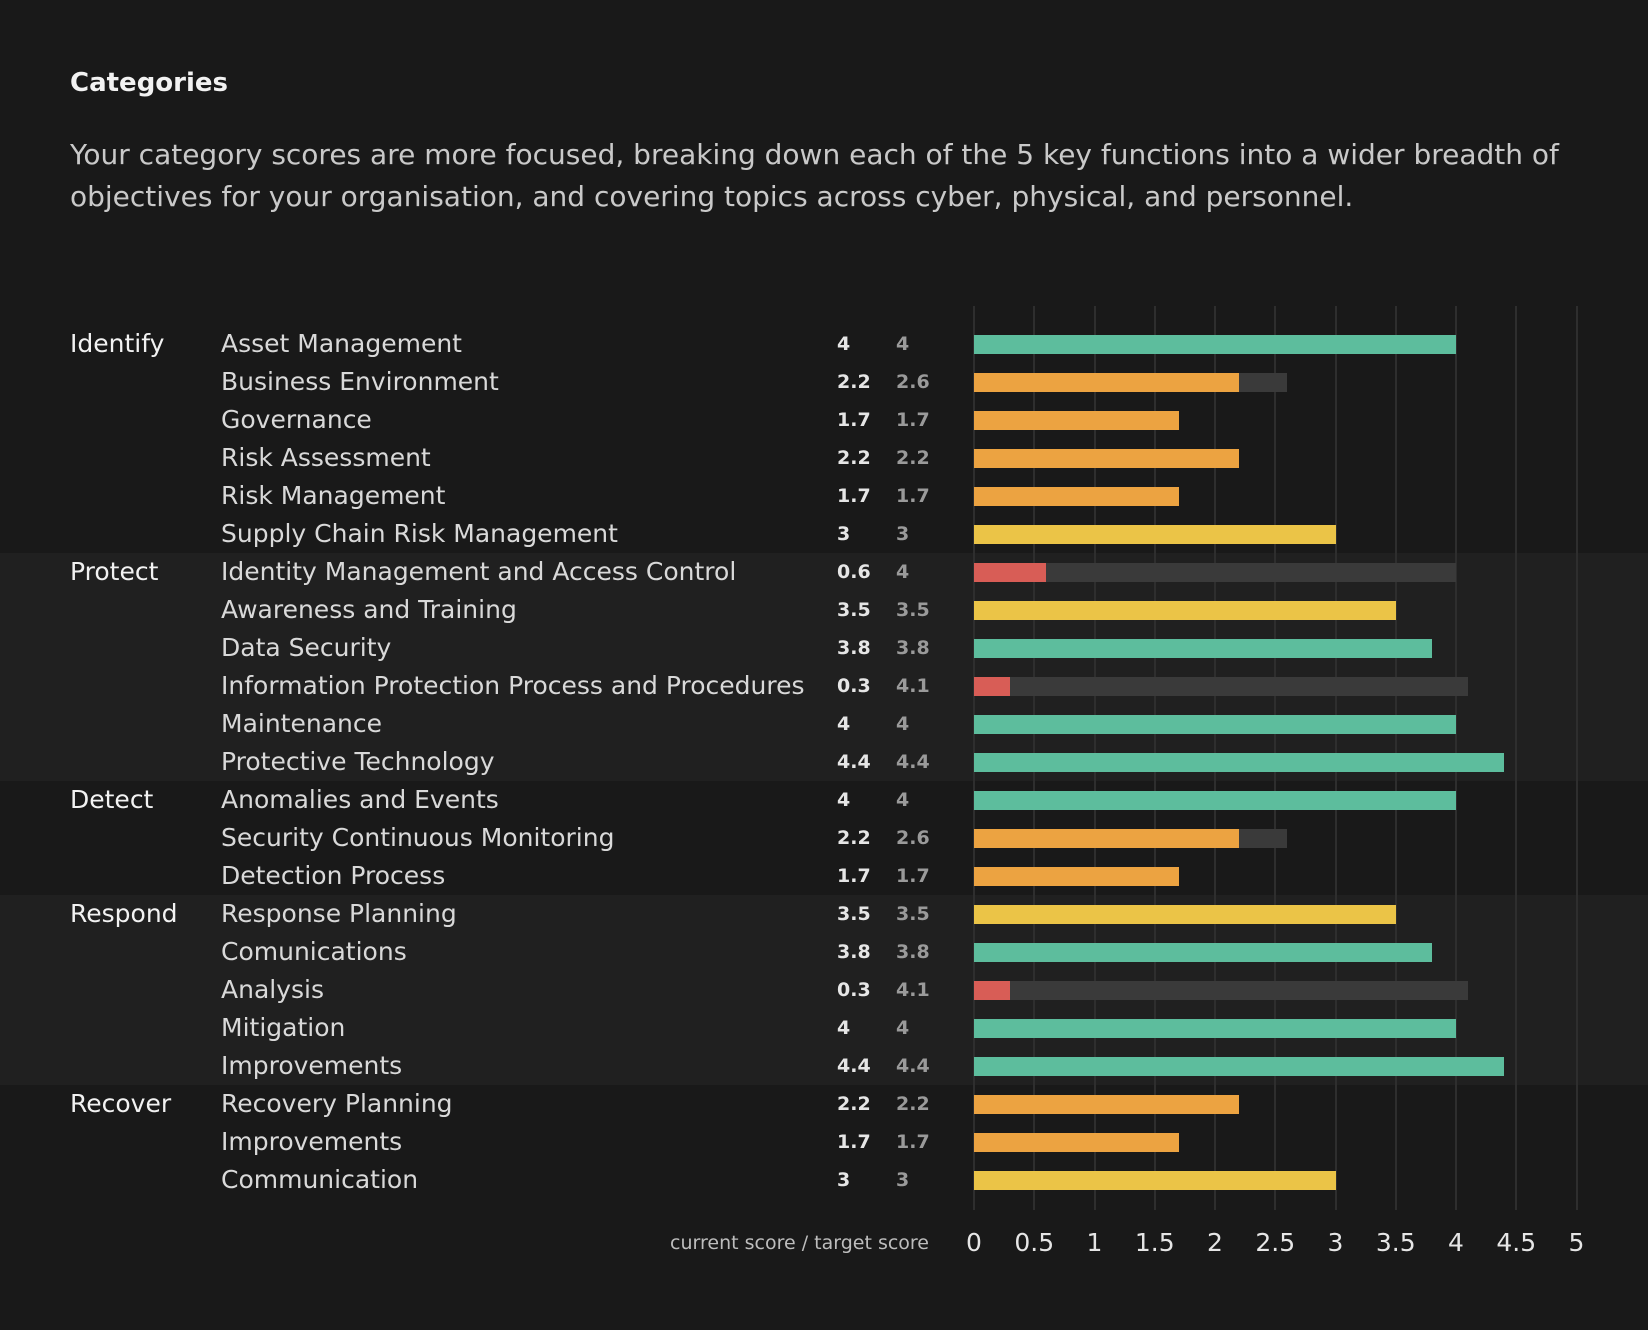 The height and width of the screenshot is (1330, 1648). I want to click on category-row: Recover Recovery Planning 2.2 2.2, so click(824, 1104).